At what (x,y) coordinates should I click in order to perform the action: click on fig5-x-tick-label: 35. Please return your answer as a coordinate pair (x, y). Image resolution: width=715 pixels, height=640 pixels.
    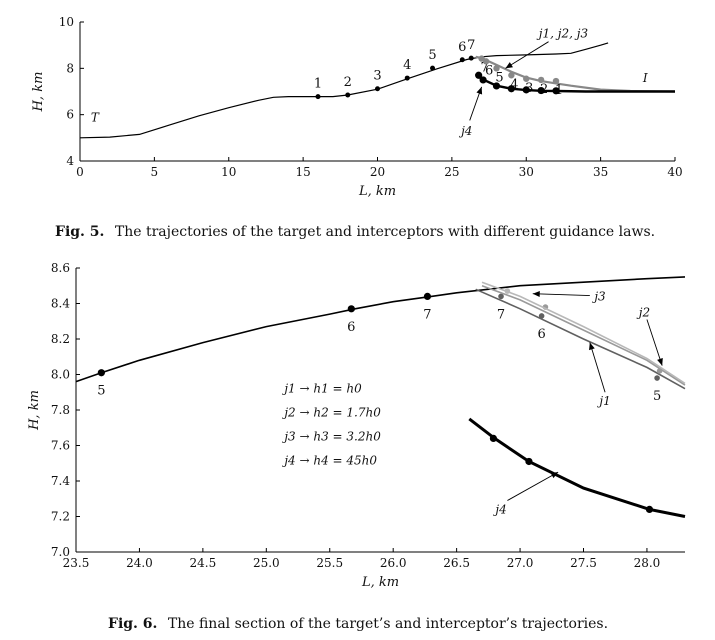
    Looking at the image, I should click on (600, 172).